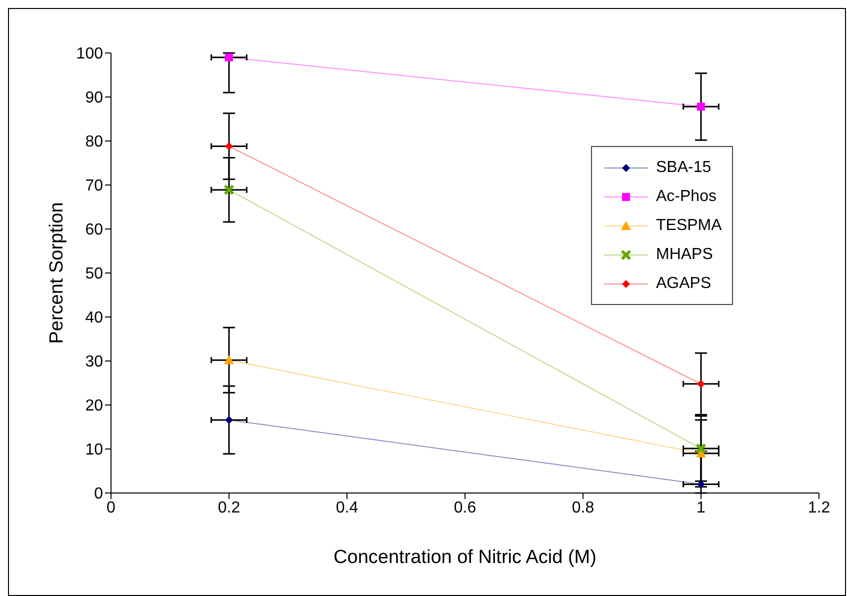 Image resolution: width=847 pixels, height=596 pixels. I want to click on x-tick-label: 0, so click(111, 507).